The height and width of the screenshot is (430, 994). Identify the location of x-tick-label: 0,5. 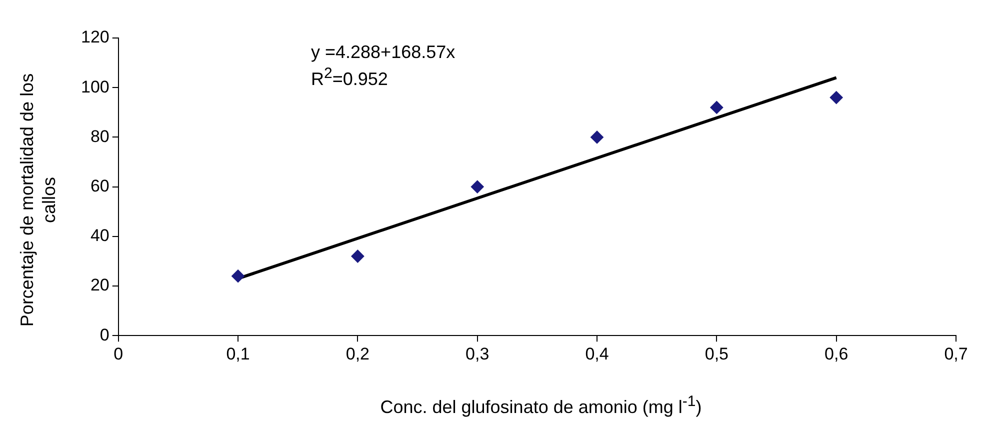
(716, 354).